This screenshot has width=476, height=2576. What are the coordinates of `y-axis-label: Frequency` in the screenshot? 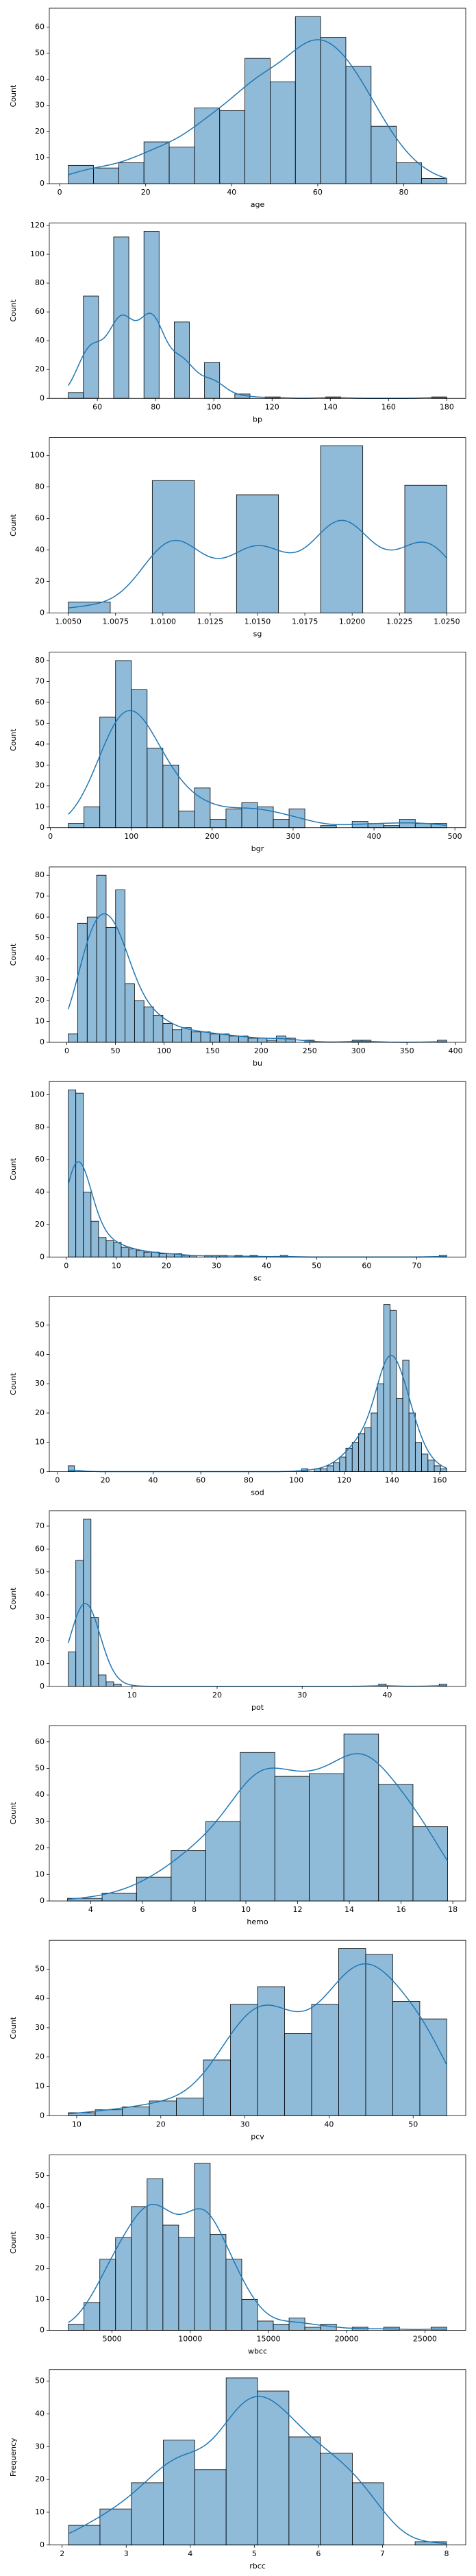 It's located at (13, 2458).